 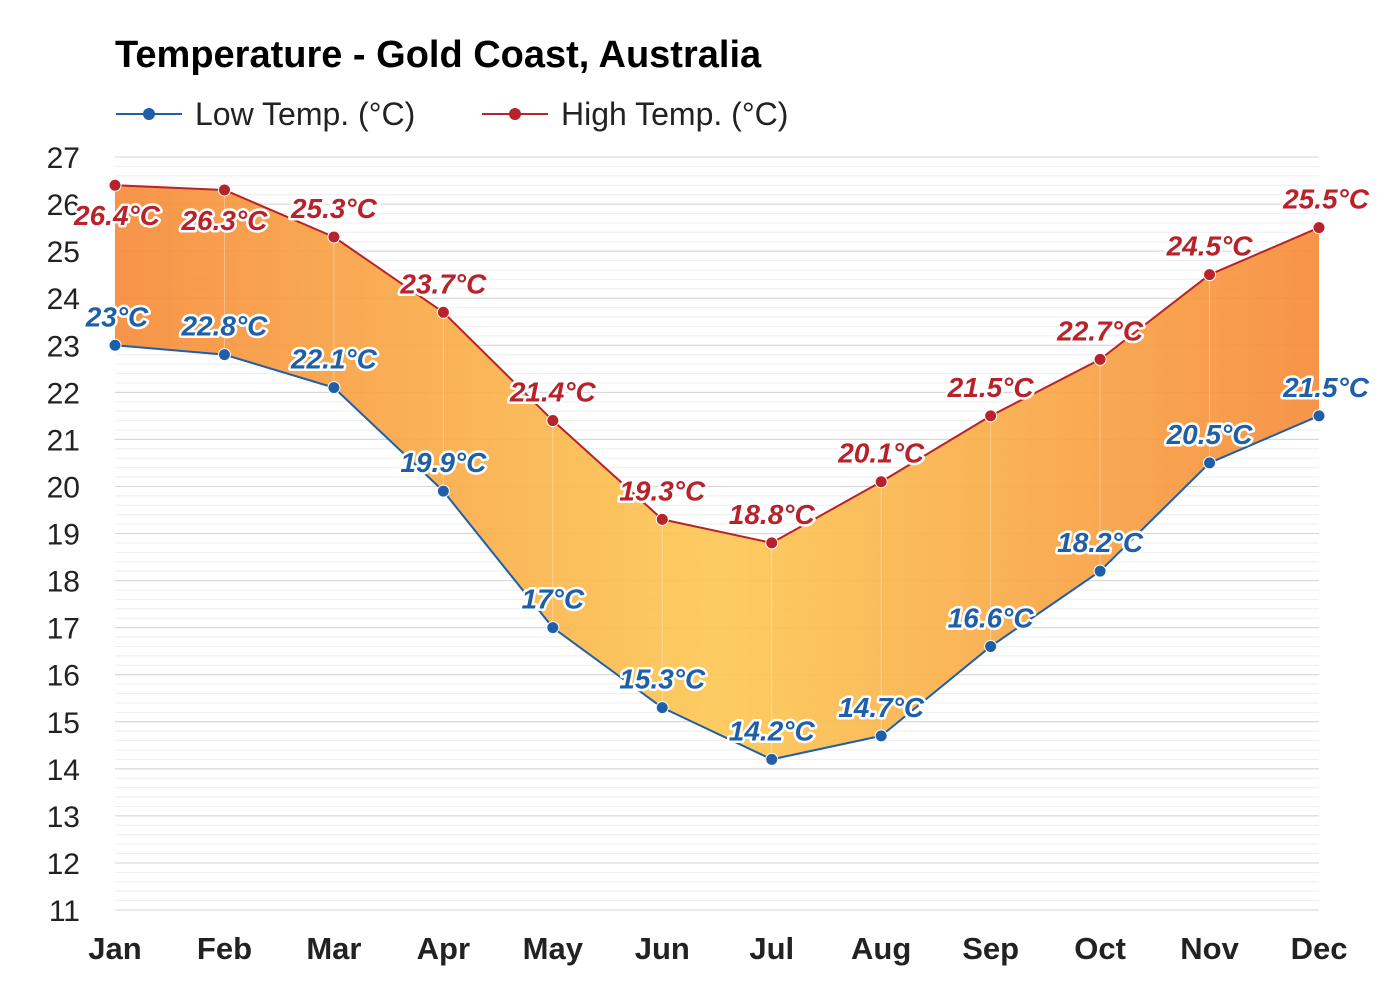 I want to click on y-tick-label: 21, so click(x=63, y=440).